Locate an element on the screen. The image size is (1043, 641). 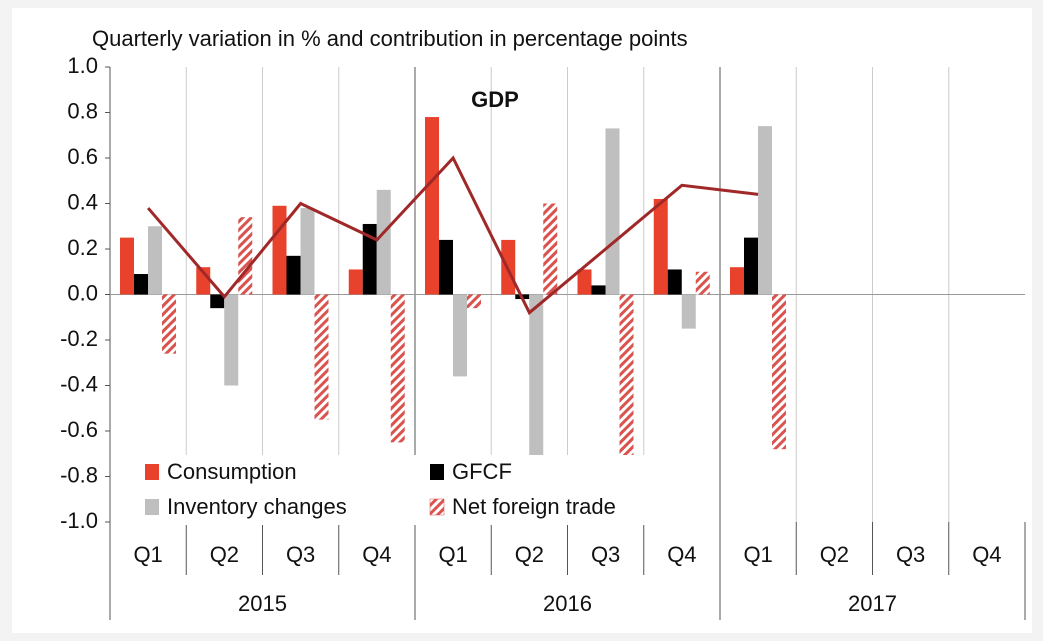
legend-label: Consumption is located at coordinates (232, 471).